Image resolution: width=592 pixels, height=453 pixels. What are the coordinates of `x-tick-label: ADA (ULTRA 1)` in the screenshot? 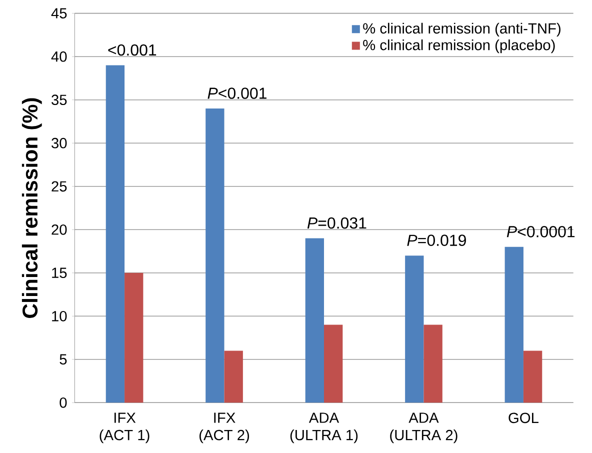 It's located at (324, 428).